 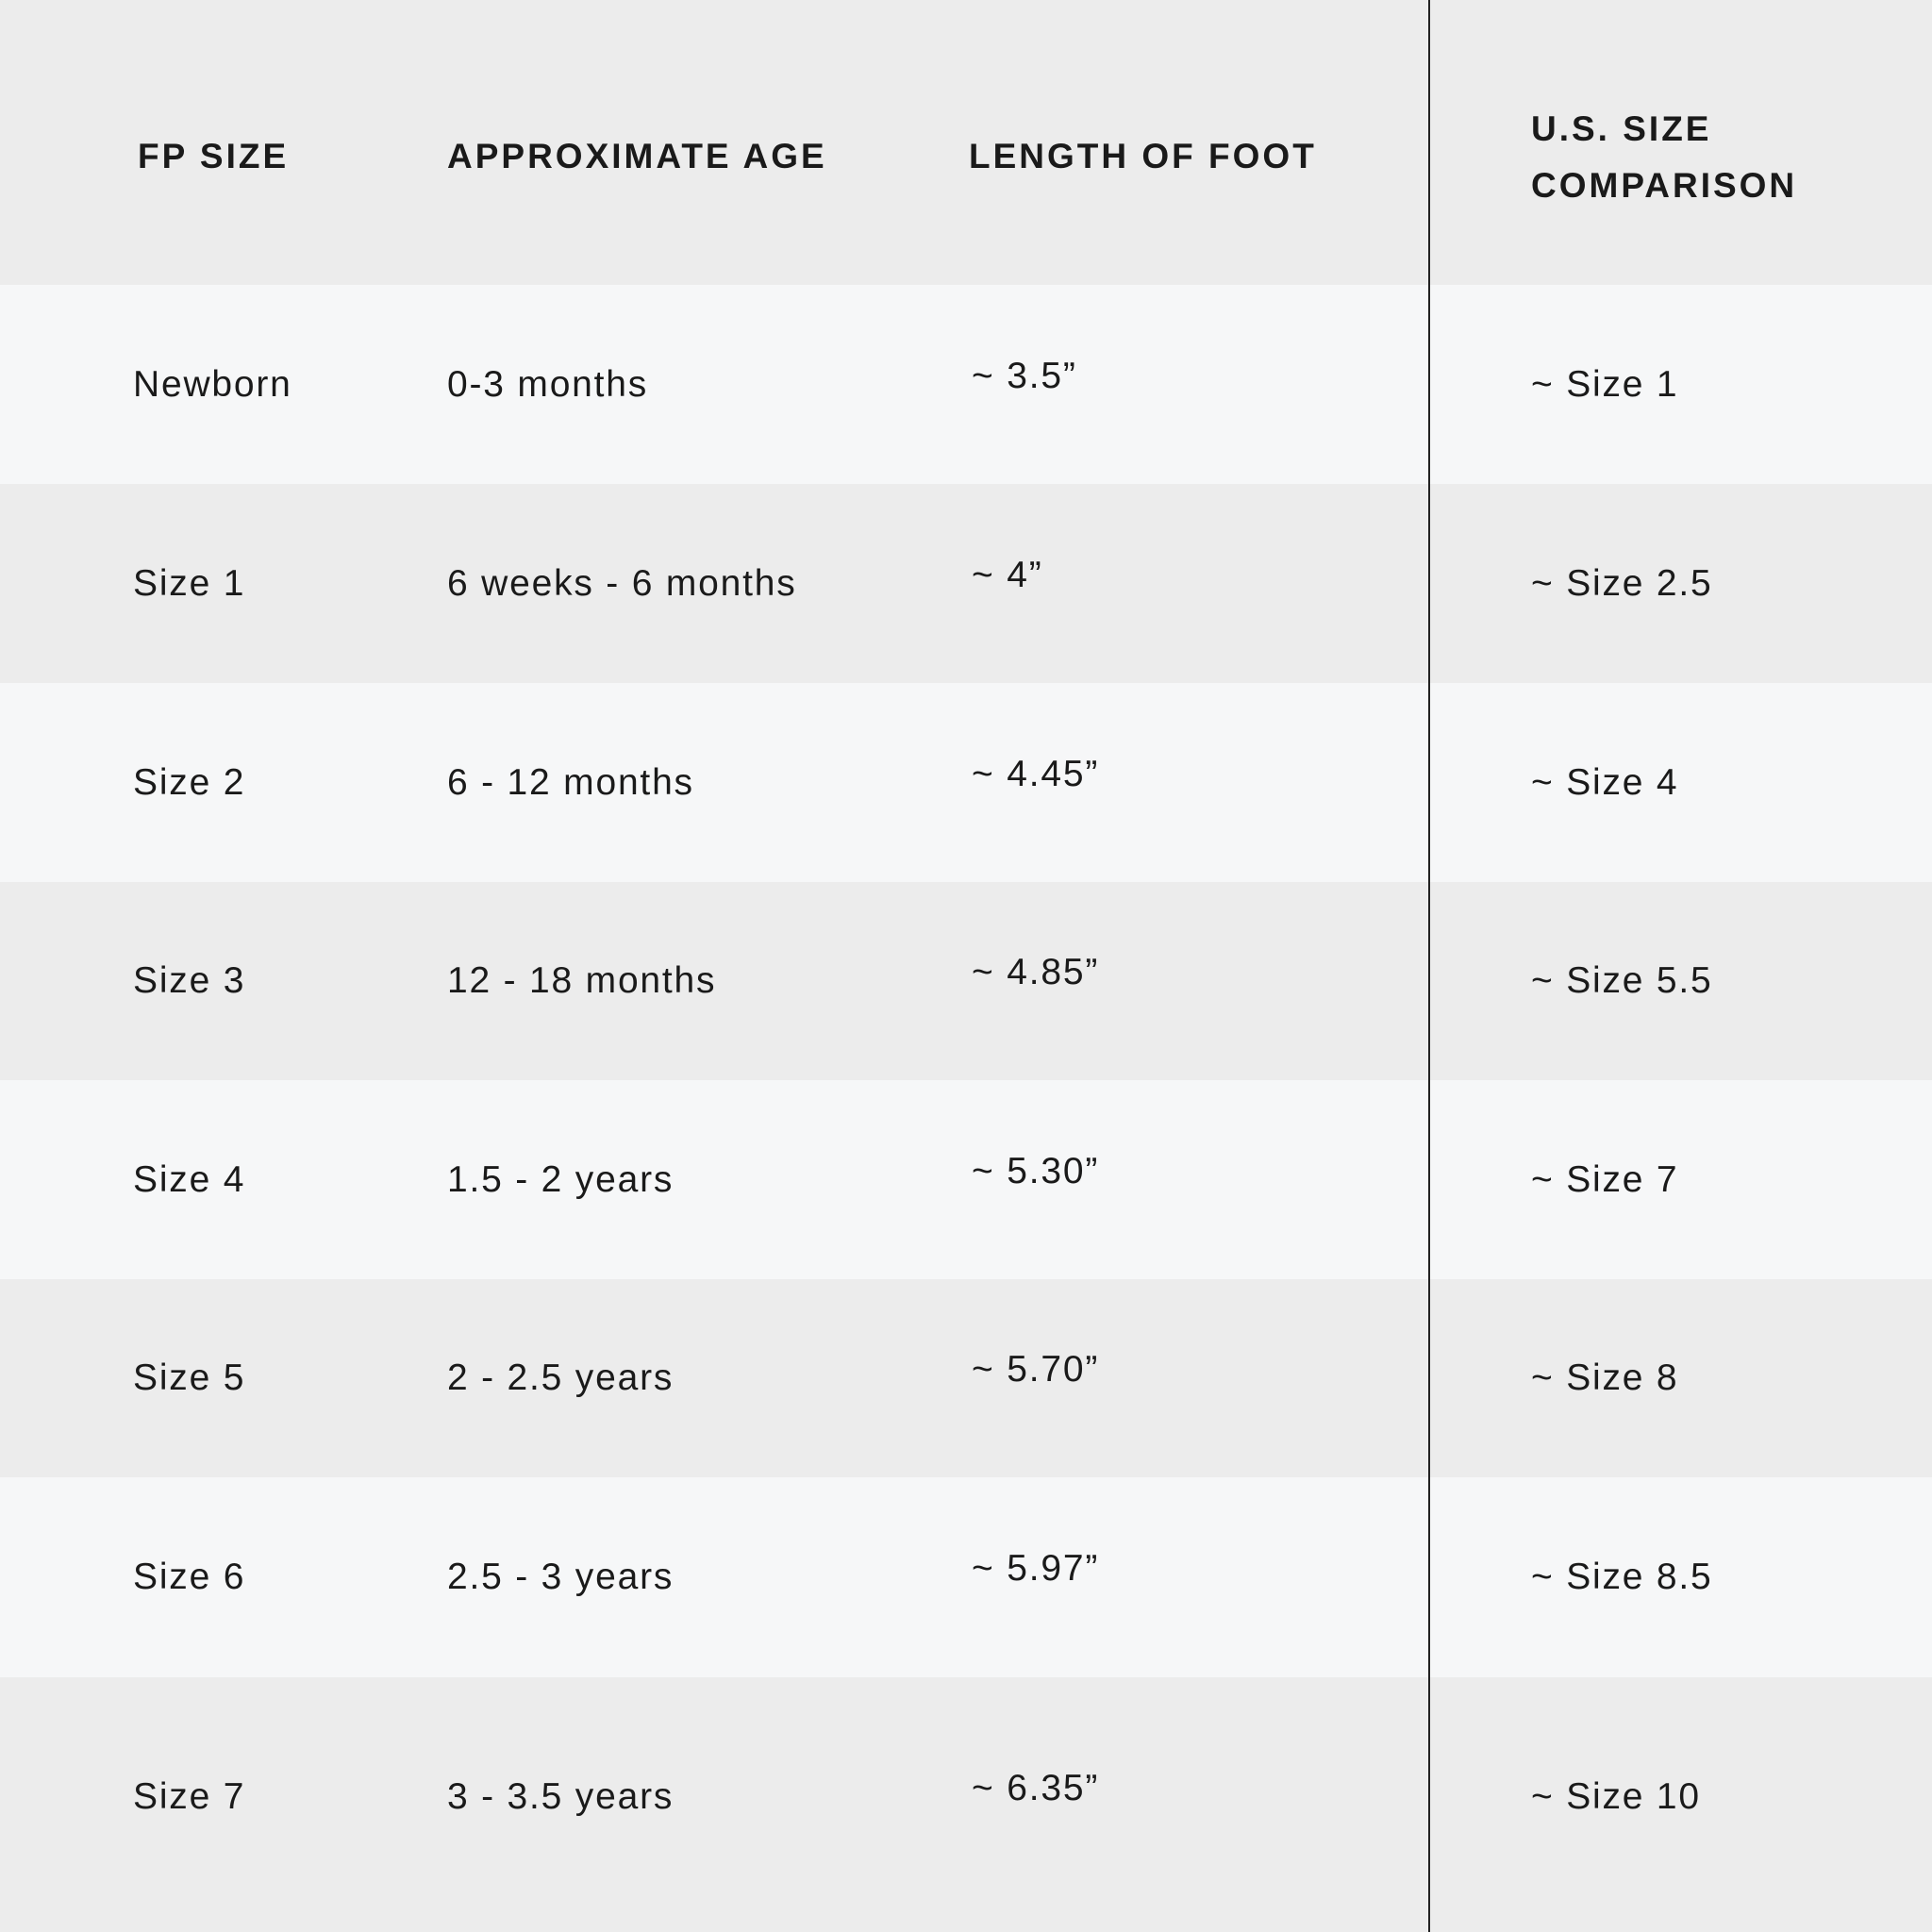 What do you see at coordinates (637, 156) in the screenshot?
I see `header-approximate-age: APPROXIMATE AGE` at bounding box center [637, 156].